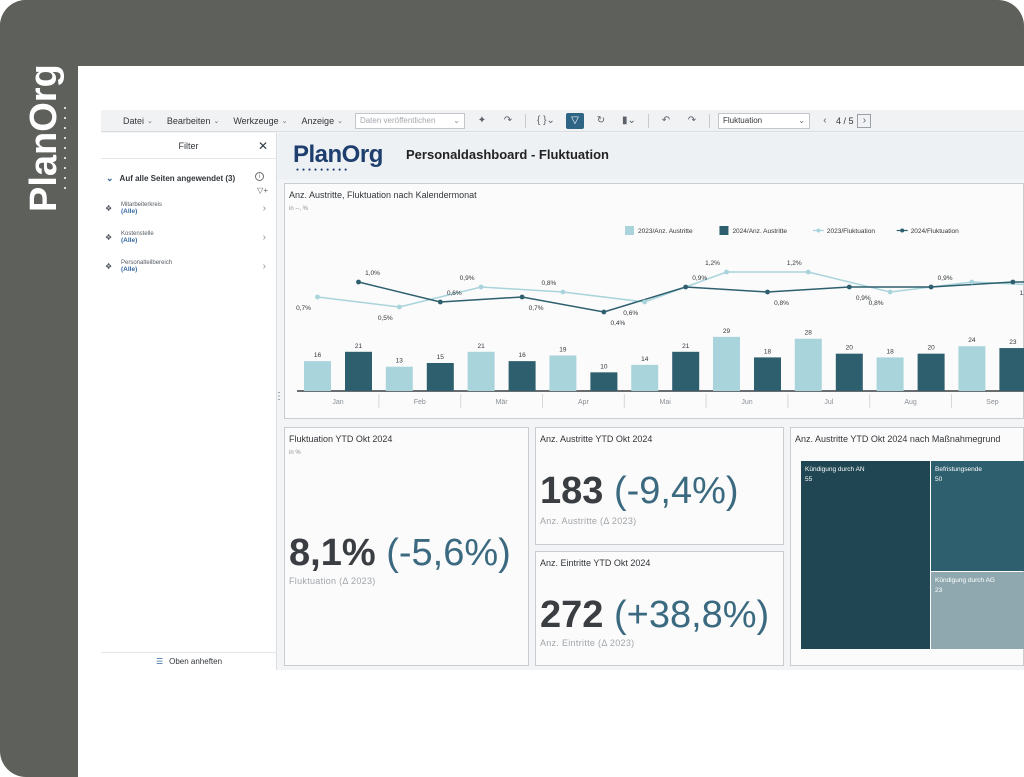  Describe the element at coordinates (977, 516) in the screenshot. I see `treemap-cell-befristungsende: Befristungsende 50` at that location.